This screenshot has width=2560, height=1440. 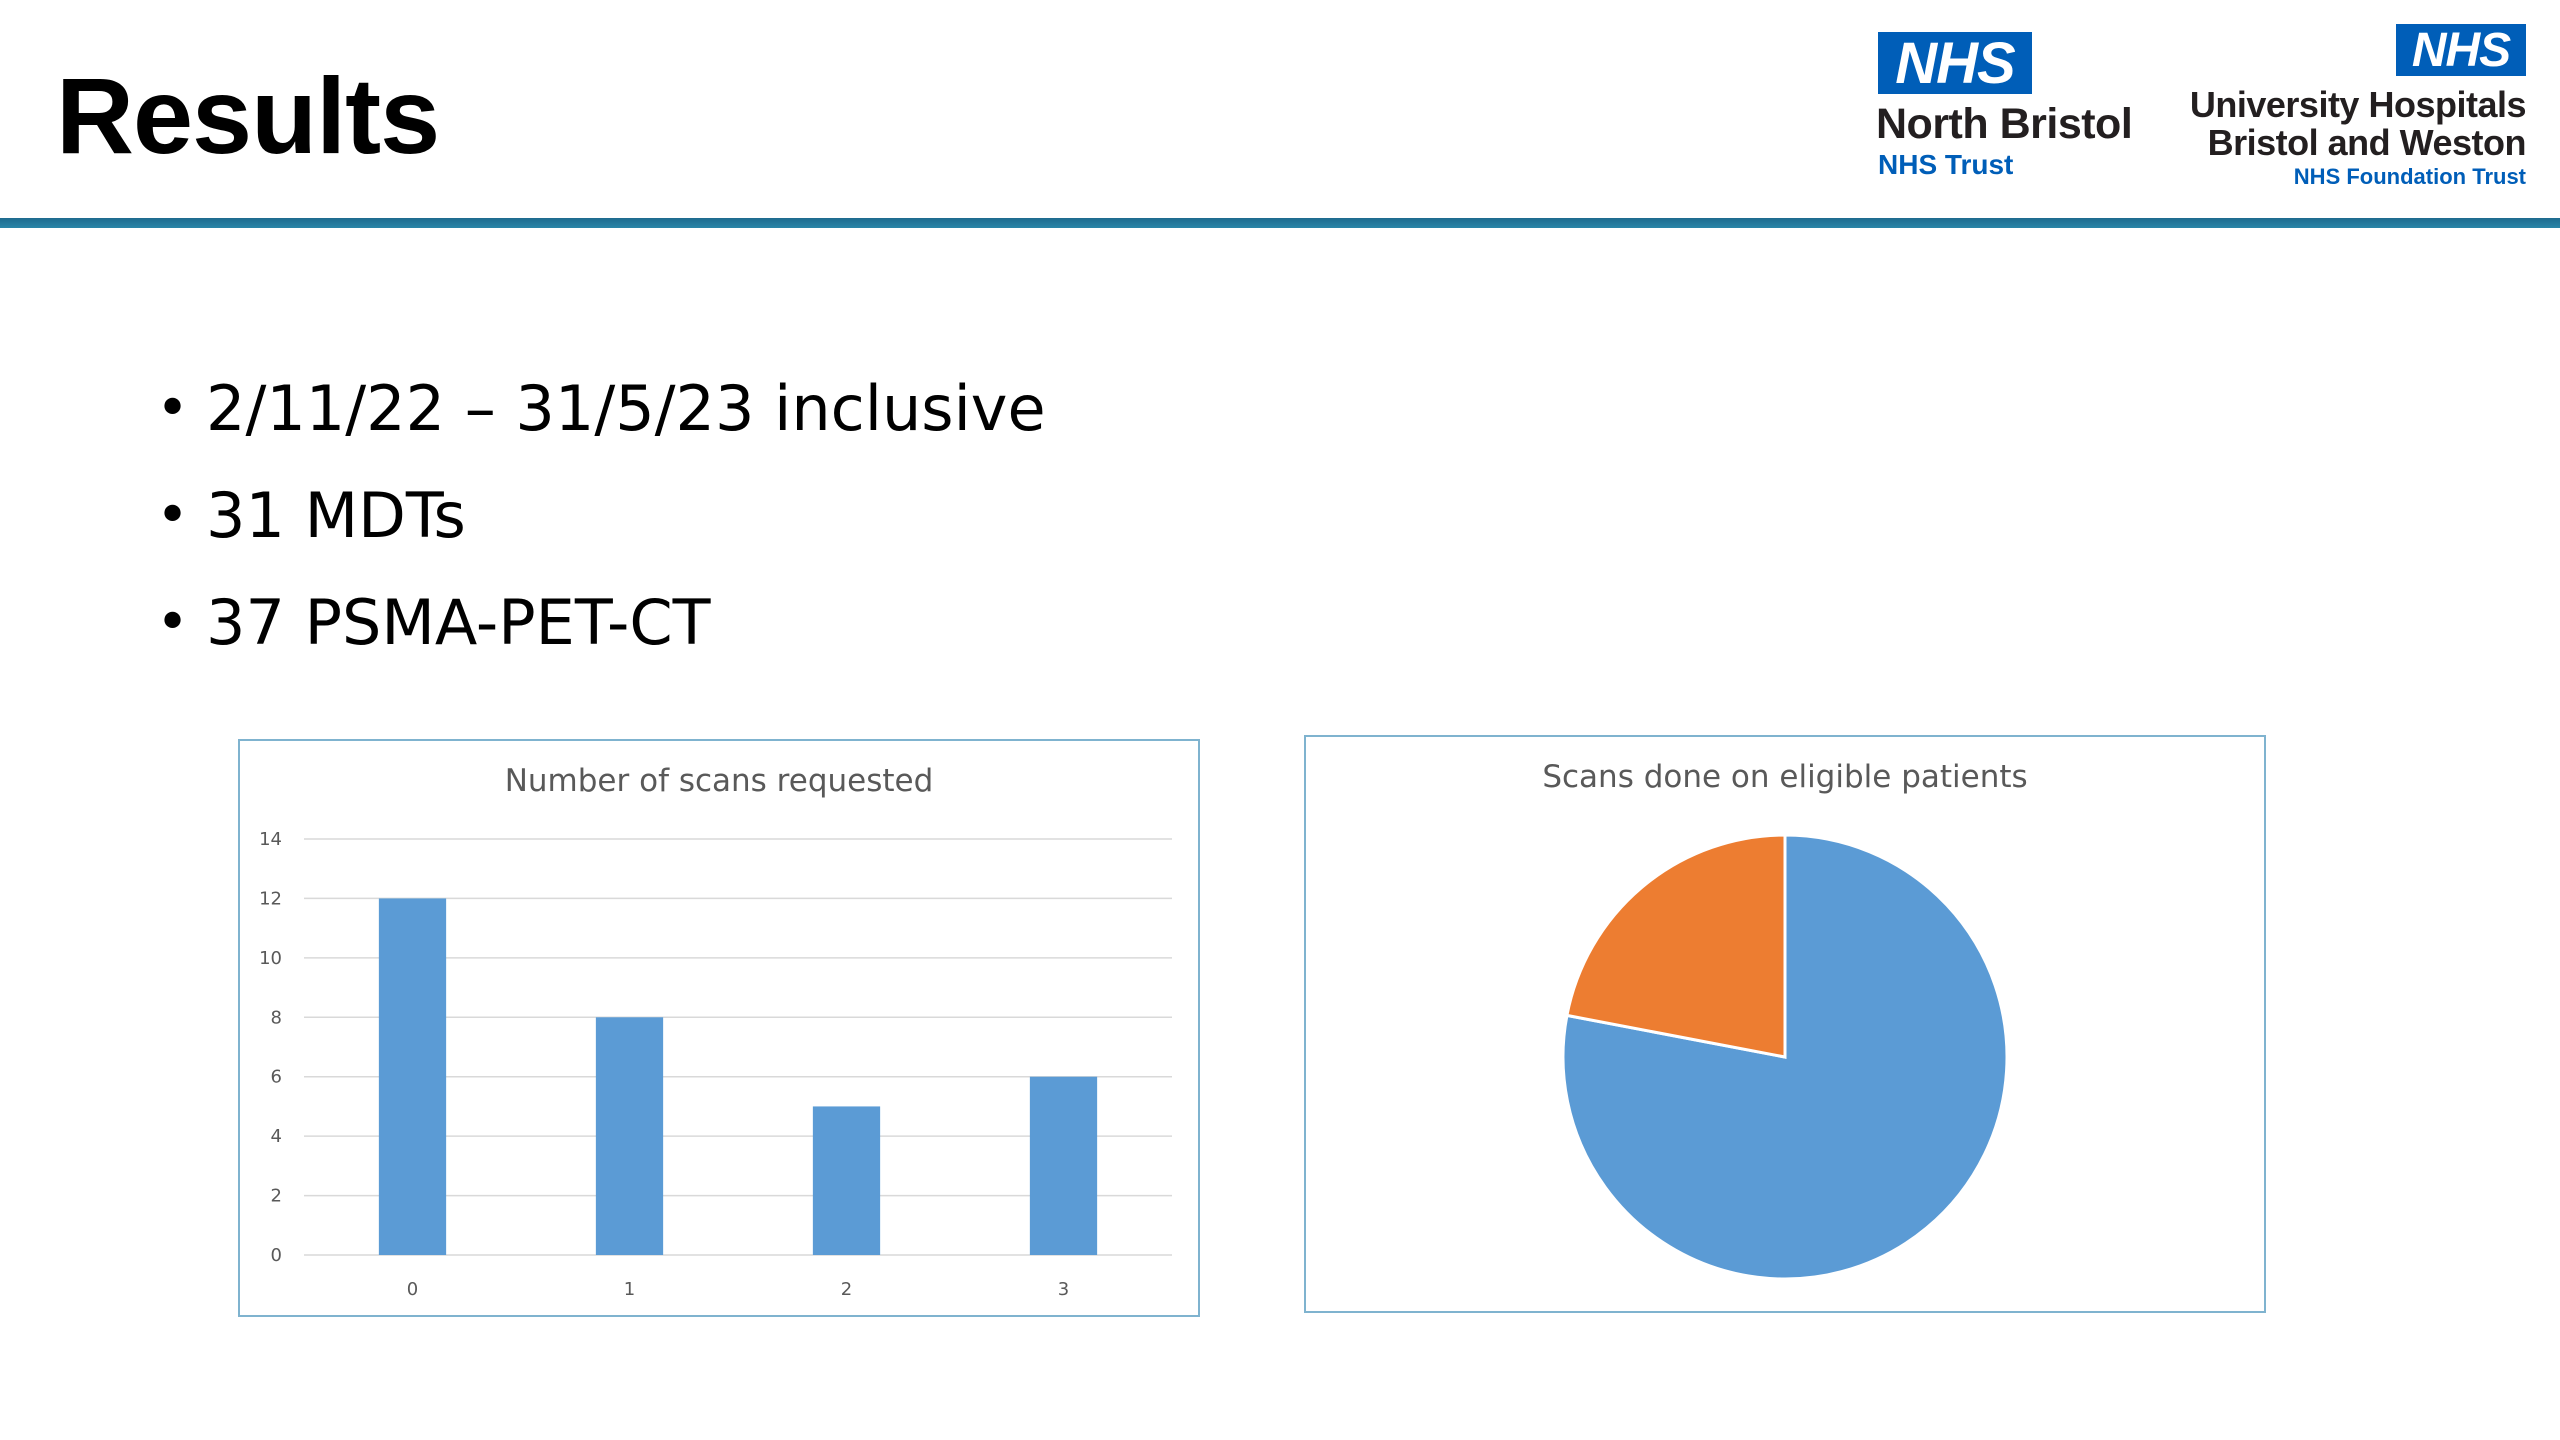 I want to click on north-bristol-name: North Bristol, so click(x=2004, y=124).